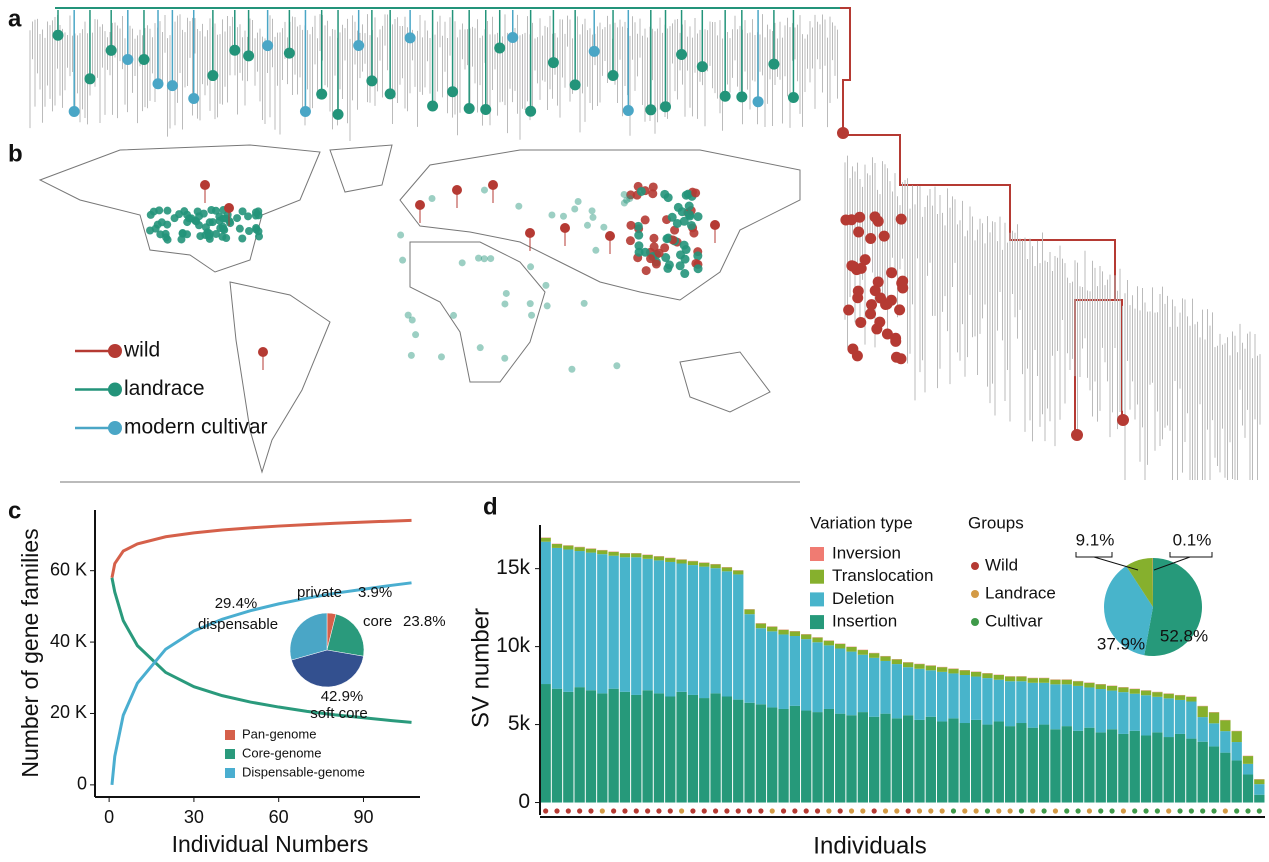 This screenshot has height=862, width=1269. I want to click on greenland, so click(361, 168).